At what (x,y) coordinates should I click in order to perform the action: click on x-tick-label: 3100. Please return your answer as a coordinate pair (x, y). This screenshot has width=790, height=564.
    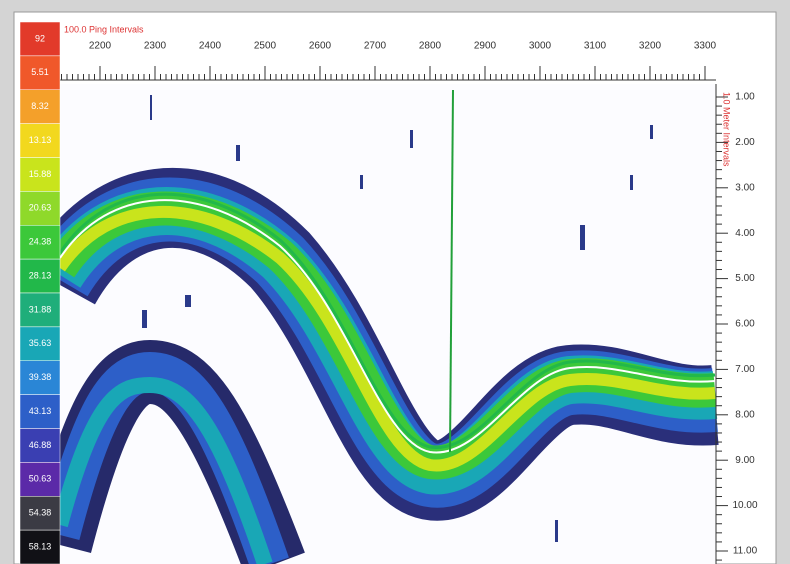
    Looking at the image, I should click on (595, 46).